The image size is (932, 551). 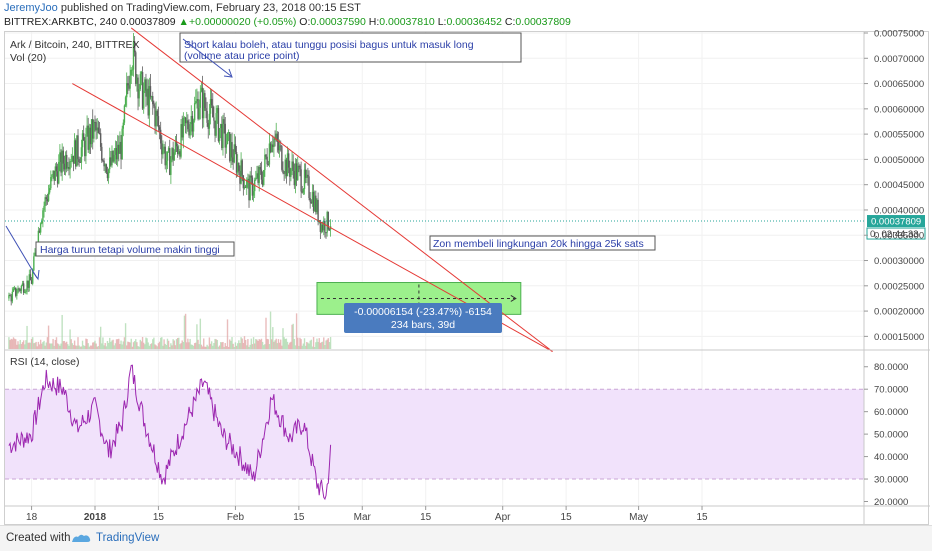 What do you see at coordinates (899, 109) in the screenshot?
I see `price-tick-label: 0.00060000` at bounding box center [899, 109].